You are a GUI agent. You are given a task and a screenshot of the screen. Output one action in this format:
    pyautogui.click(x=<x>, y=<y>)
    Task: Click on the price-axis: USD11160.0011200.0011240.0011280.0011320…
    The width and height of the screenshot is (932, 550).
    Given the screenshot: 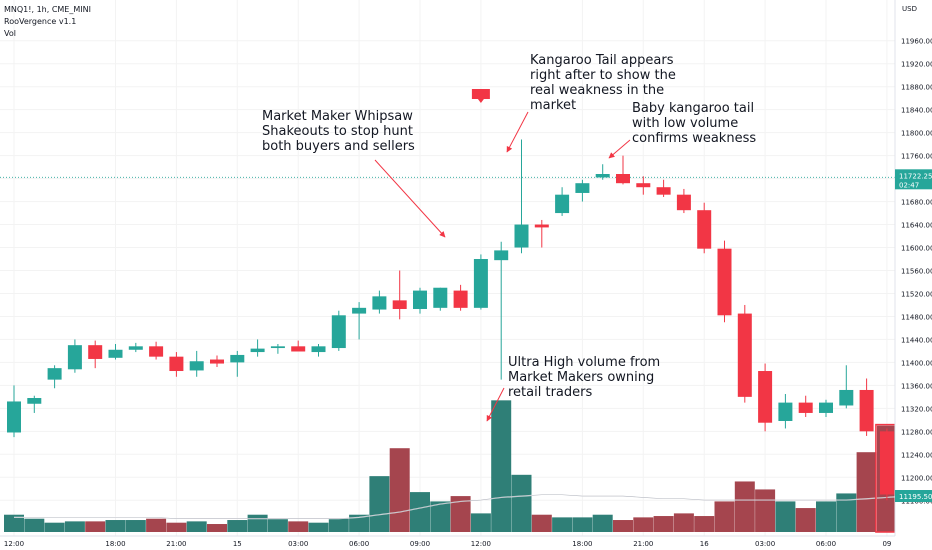 What is the action you would take?
    pyautogui.click(x=913, y=275)
    